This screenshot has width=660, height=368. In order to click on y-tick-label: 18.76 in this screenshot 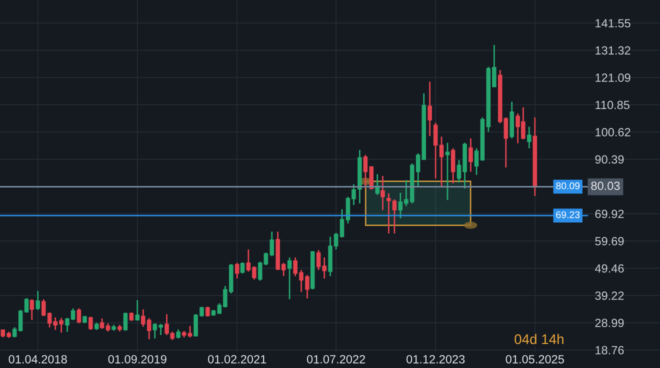, I will do `click(610, 350)`.